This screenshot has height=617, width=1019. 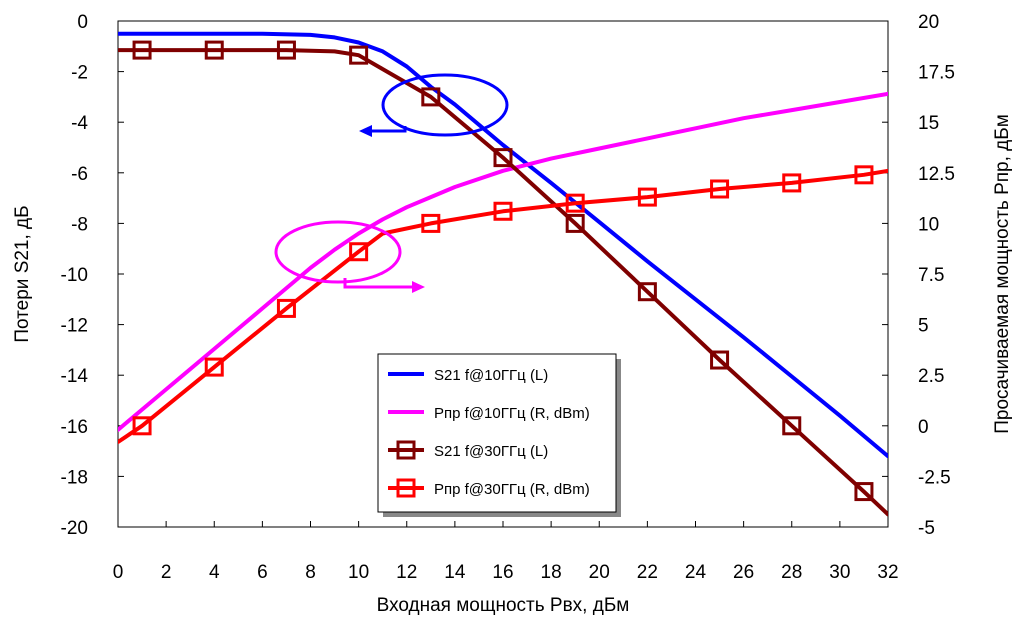 What do you see at coordinates (406, 572) in the screenshot?
I see `x-tick-label: 12` at bounding box center [406, 572].